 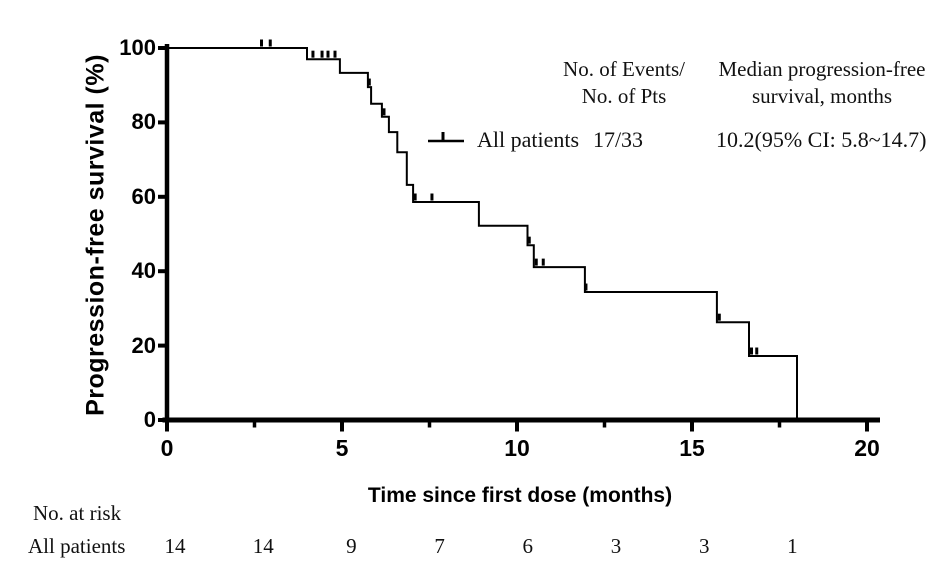 I want to click on legend-header-events-line2: No. of Pts, so click(x=624, y=96).